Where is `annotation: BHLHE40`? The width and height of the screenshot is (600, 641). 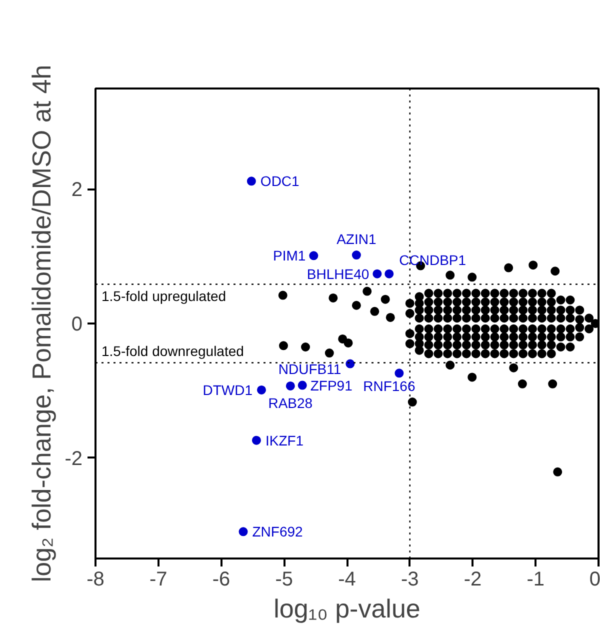
annotation: BHLHE40 is located at coordinates (338, 274).